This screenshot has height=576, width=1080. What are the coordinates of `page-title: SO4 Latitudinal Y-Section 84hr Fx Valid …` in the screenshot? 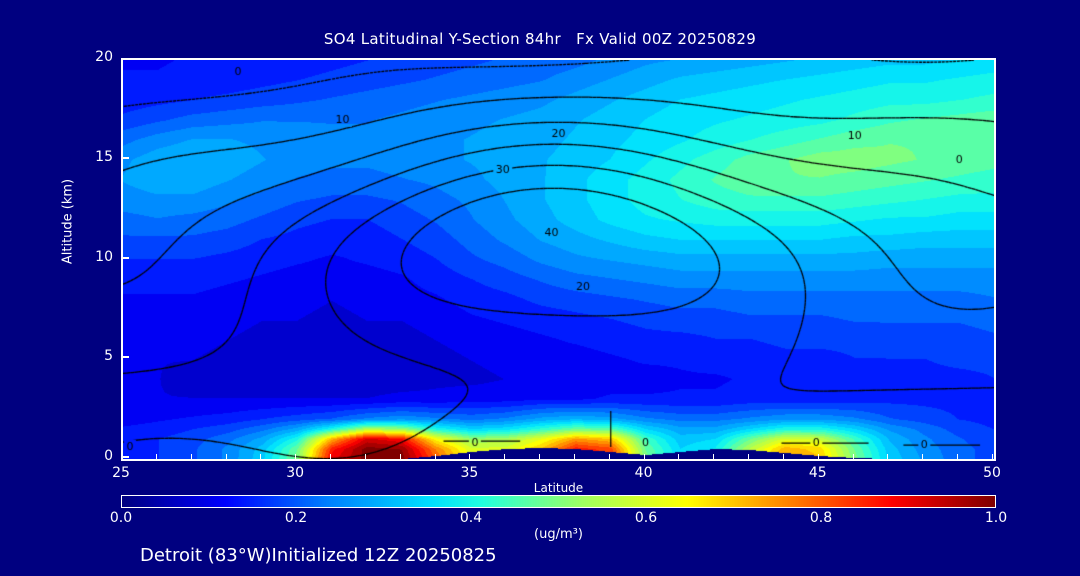 It's located at (540, 39).